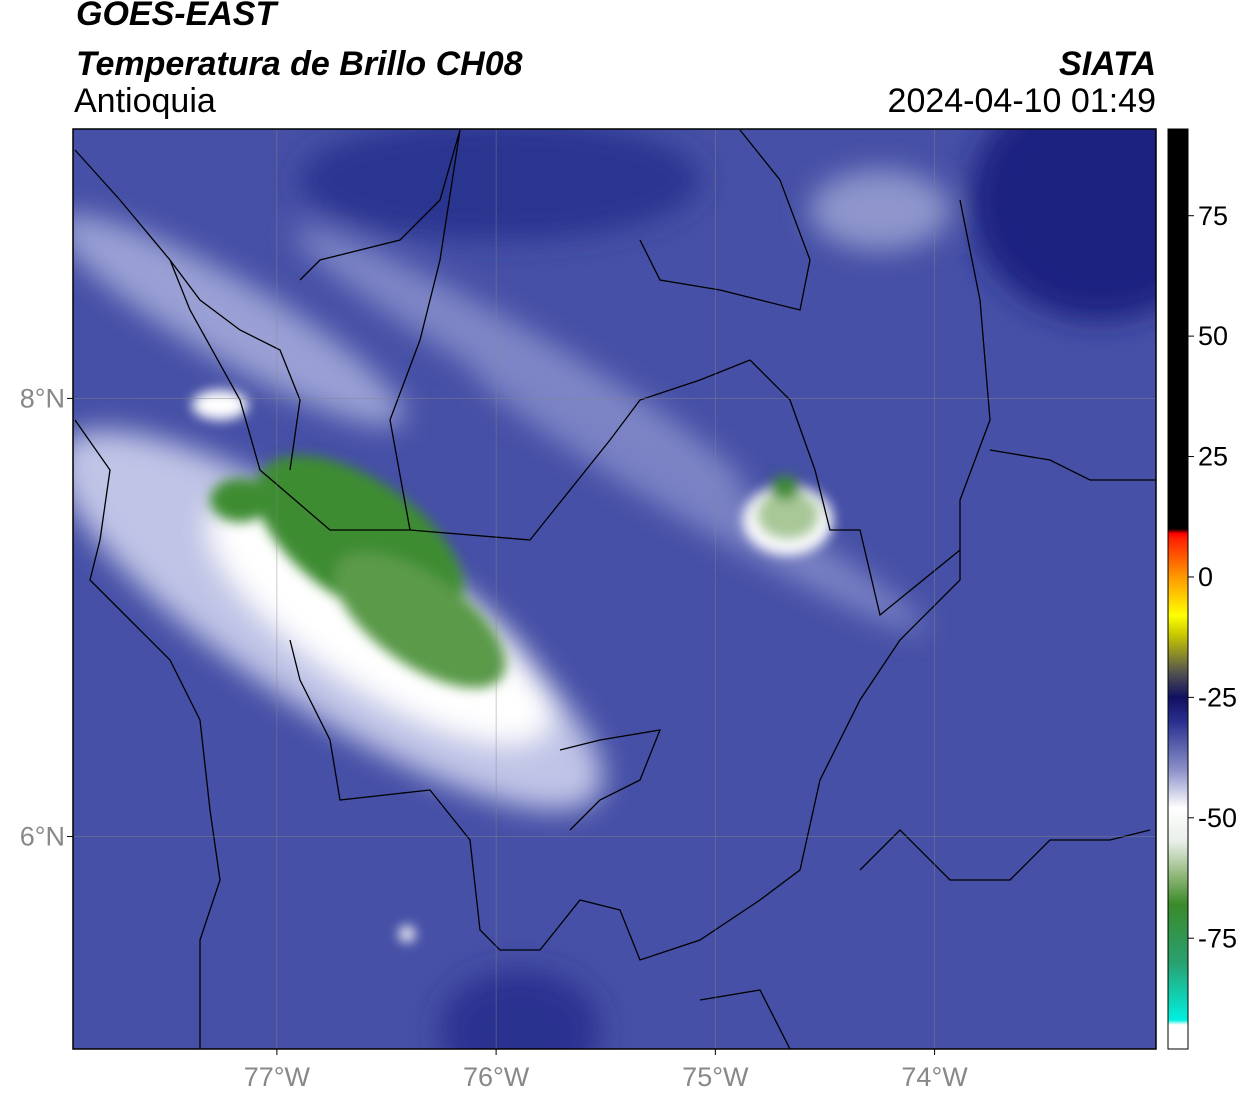  I want to click on colorbar-tick-label: 0, so click(1205, 577).